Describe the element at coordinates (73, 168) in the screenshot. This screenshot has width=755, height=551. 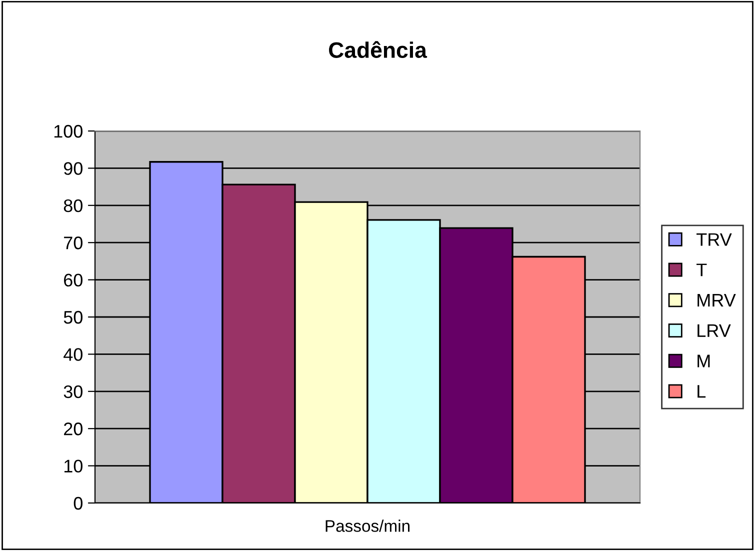
I see `y-tick-label: 90` at that location.